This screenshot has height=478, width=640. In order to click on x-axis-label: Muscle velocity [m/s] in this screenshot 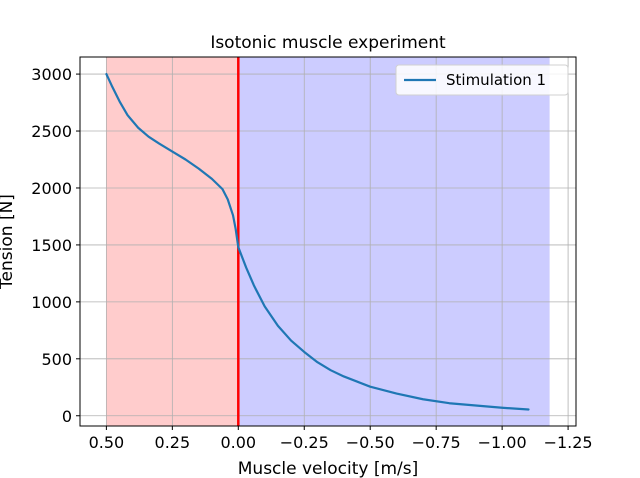, I will do `click(328, 468)`.